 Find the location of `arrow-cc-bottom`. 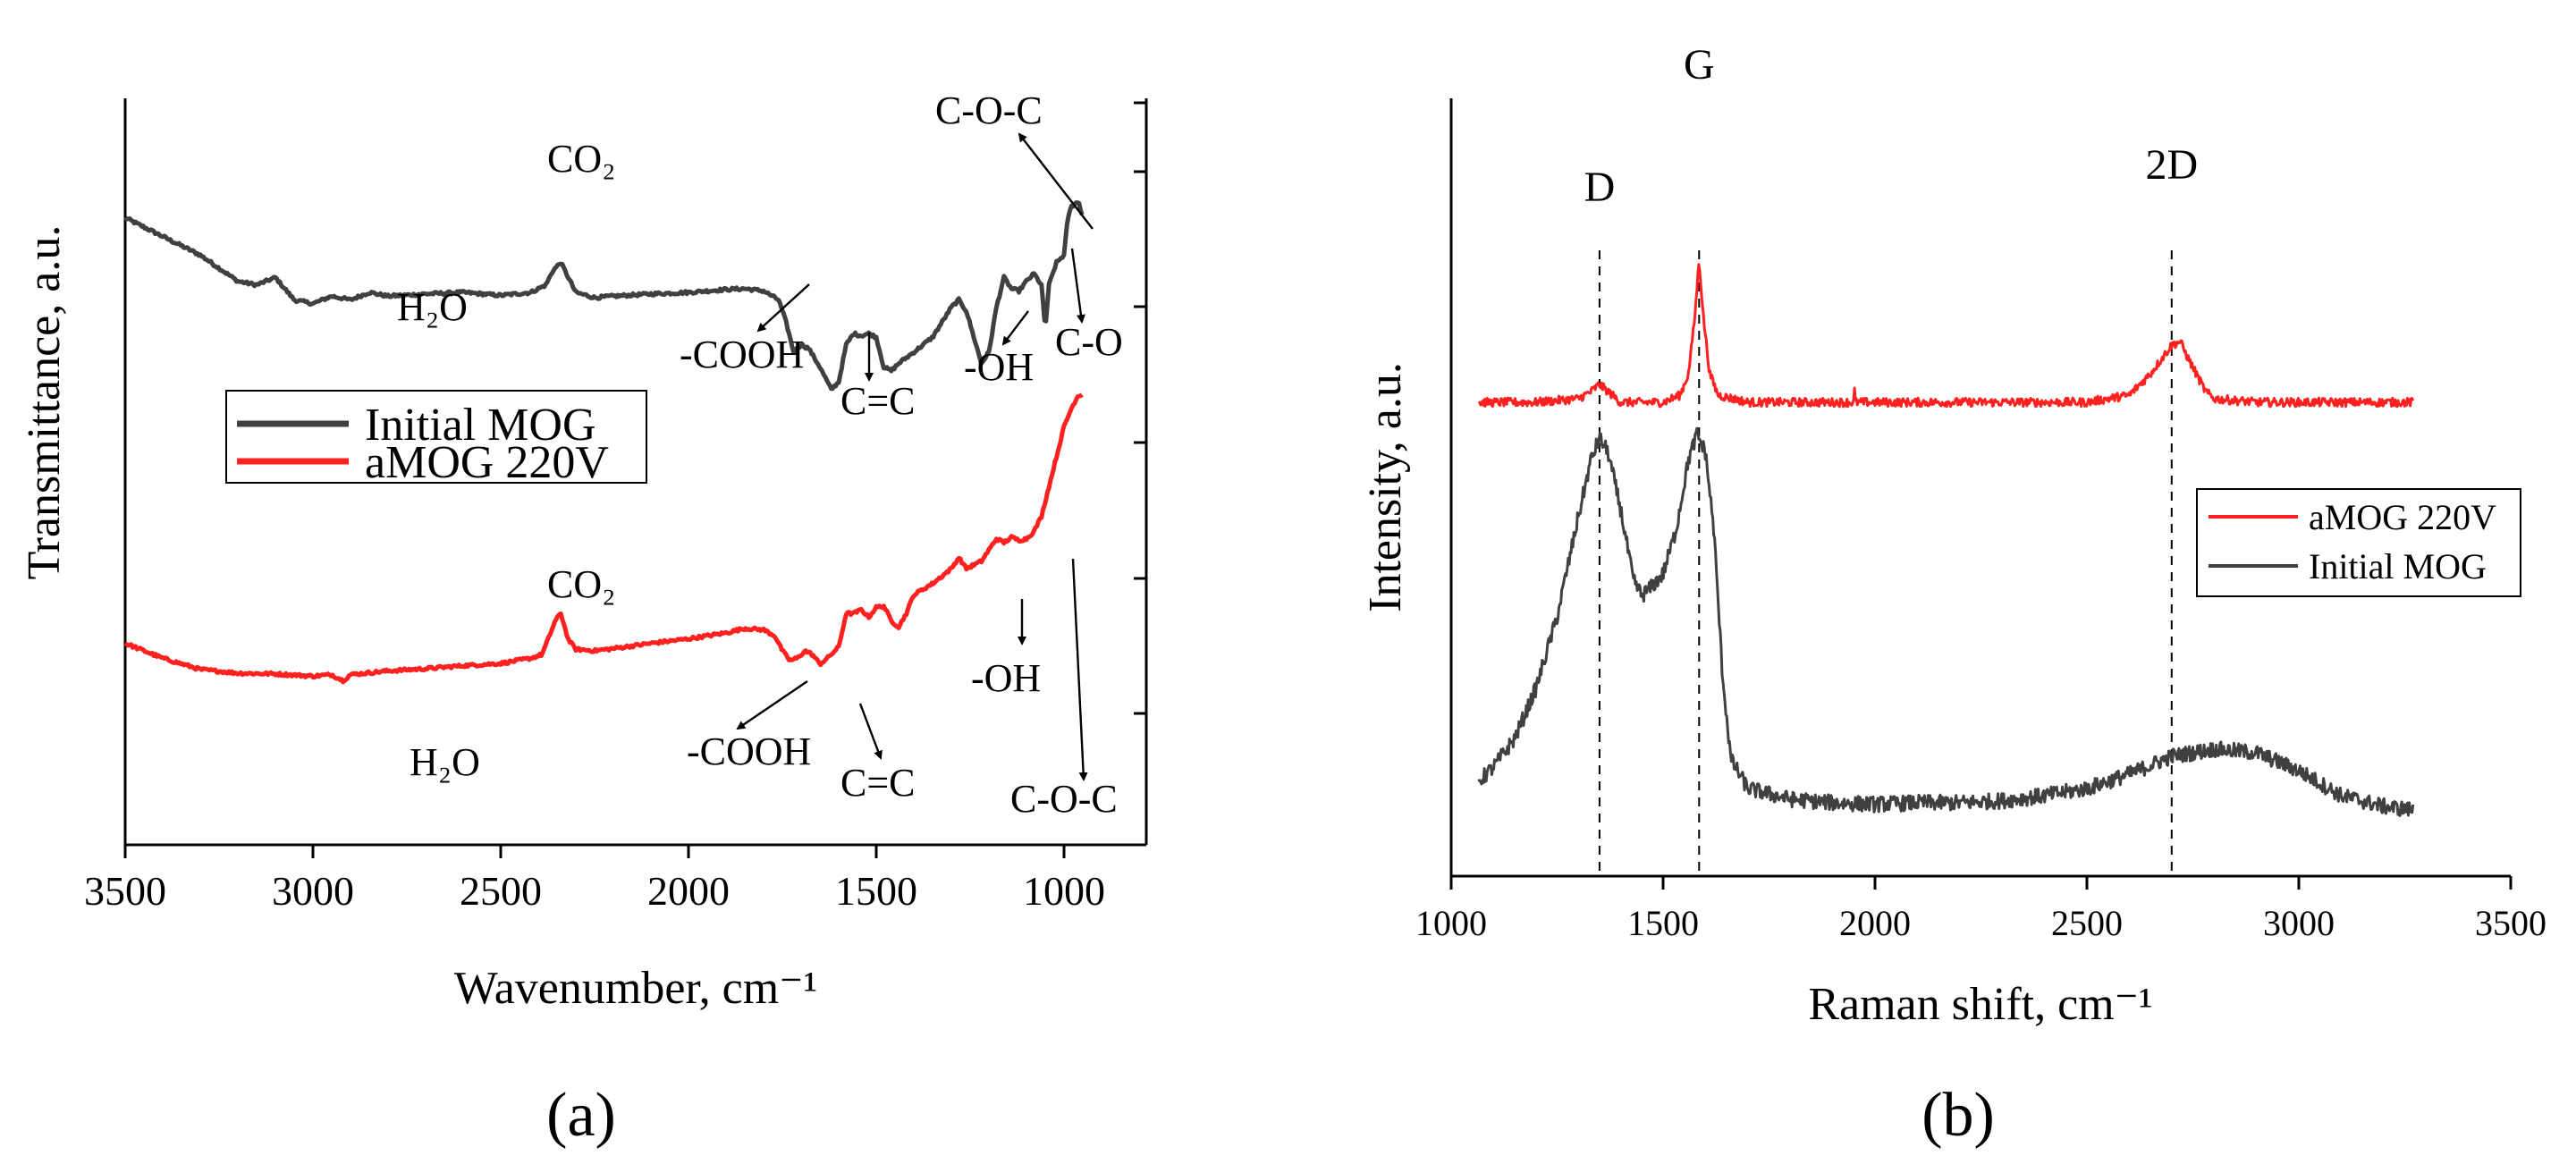

arrow-cc-bottom is located at coordinates (870, 731).